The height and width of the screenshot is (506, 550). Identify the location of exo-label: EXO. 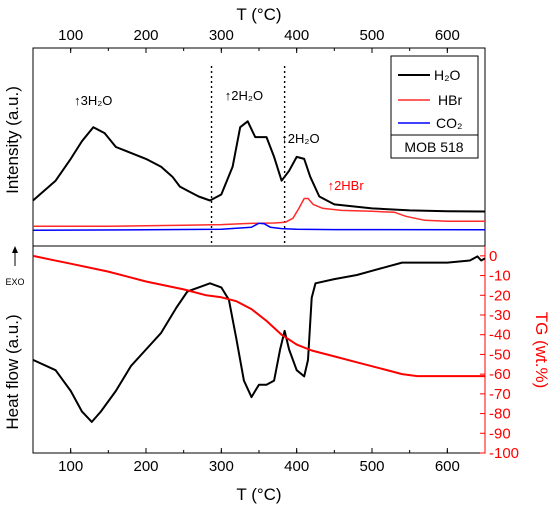
(14, 282).